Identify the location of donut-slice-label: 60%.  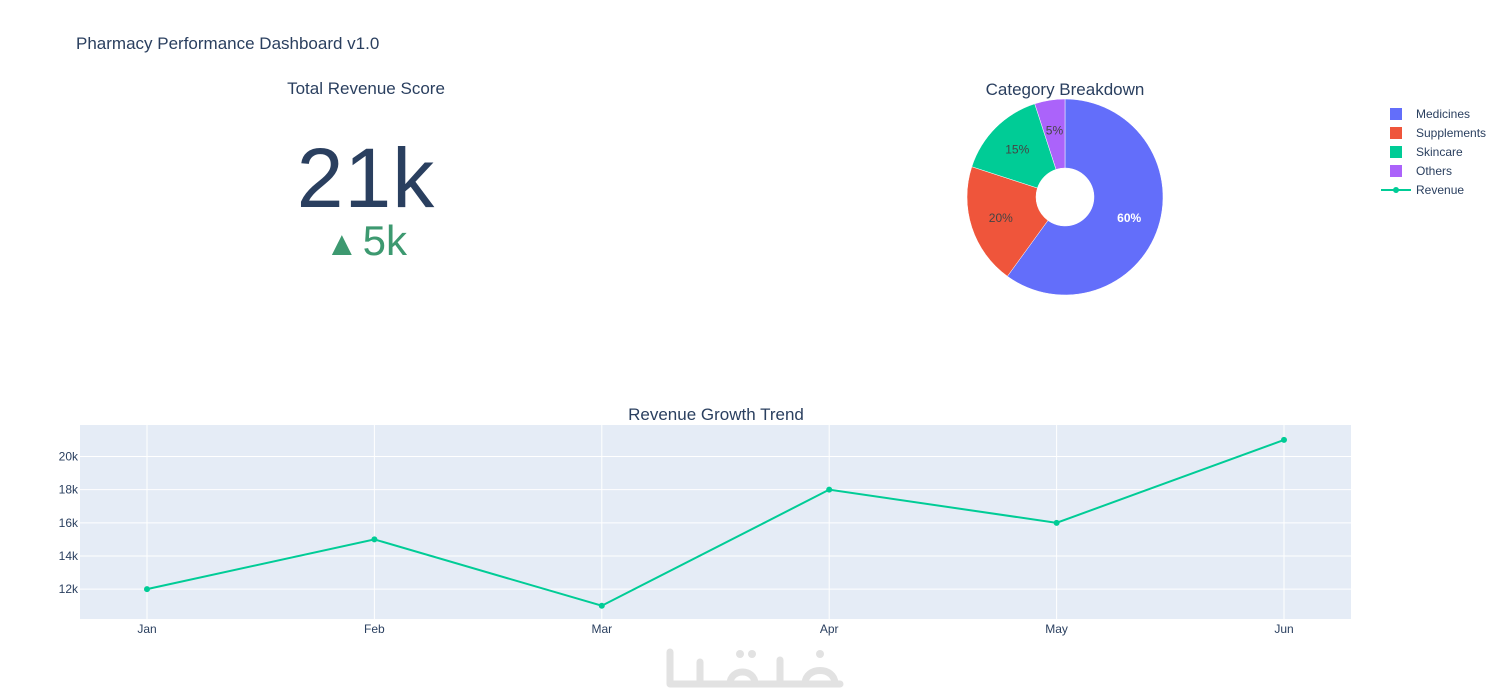
(1129, 218).